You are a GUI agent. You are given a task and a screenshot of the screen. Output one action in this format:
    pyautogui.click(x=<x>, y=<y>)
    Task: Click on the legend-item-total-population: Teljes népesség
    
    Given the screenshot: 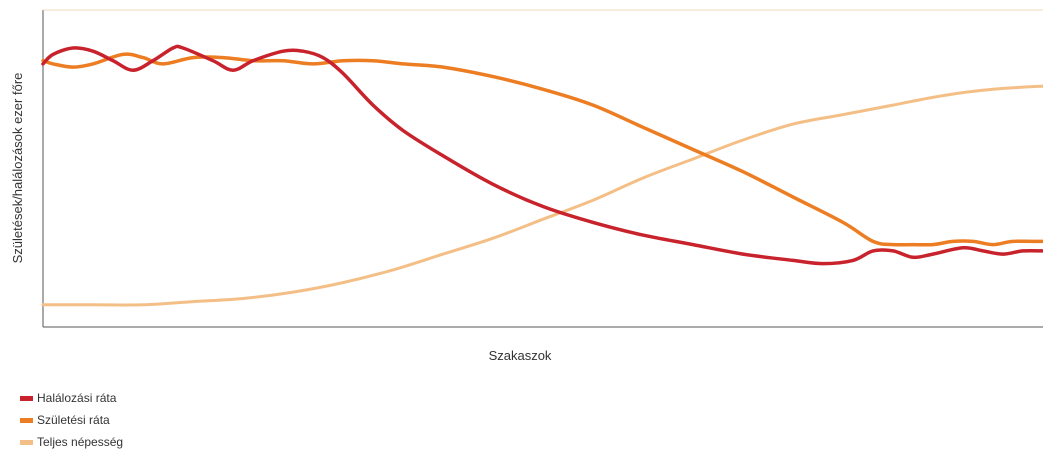 What is the action you would take?
    pyautogui.click(x=71, y=442)
    